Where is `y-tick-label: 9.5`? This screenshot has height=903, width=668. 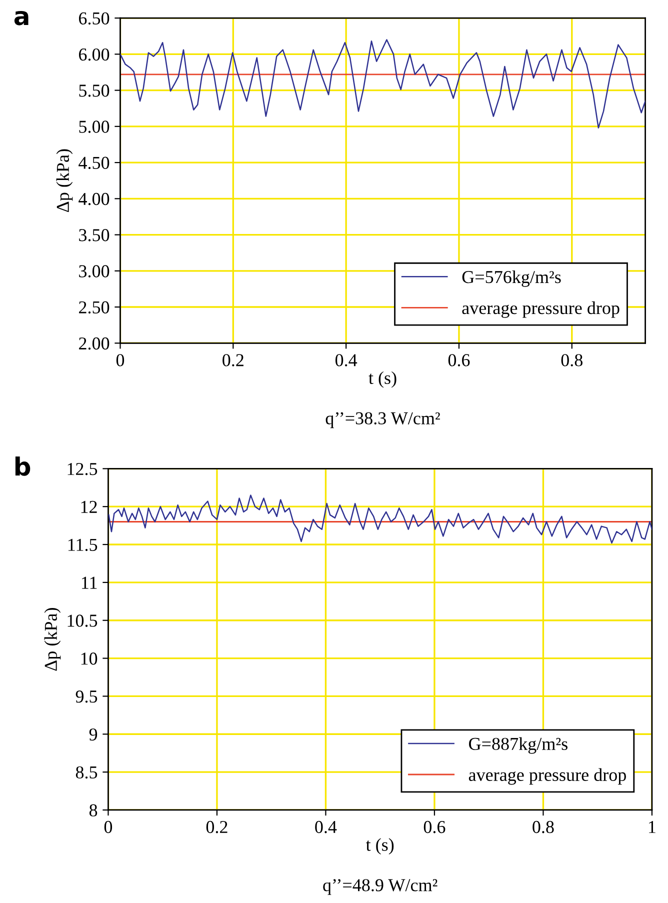 y-tick-label: 9.5 is located at coordinates (87, 696).